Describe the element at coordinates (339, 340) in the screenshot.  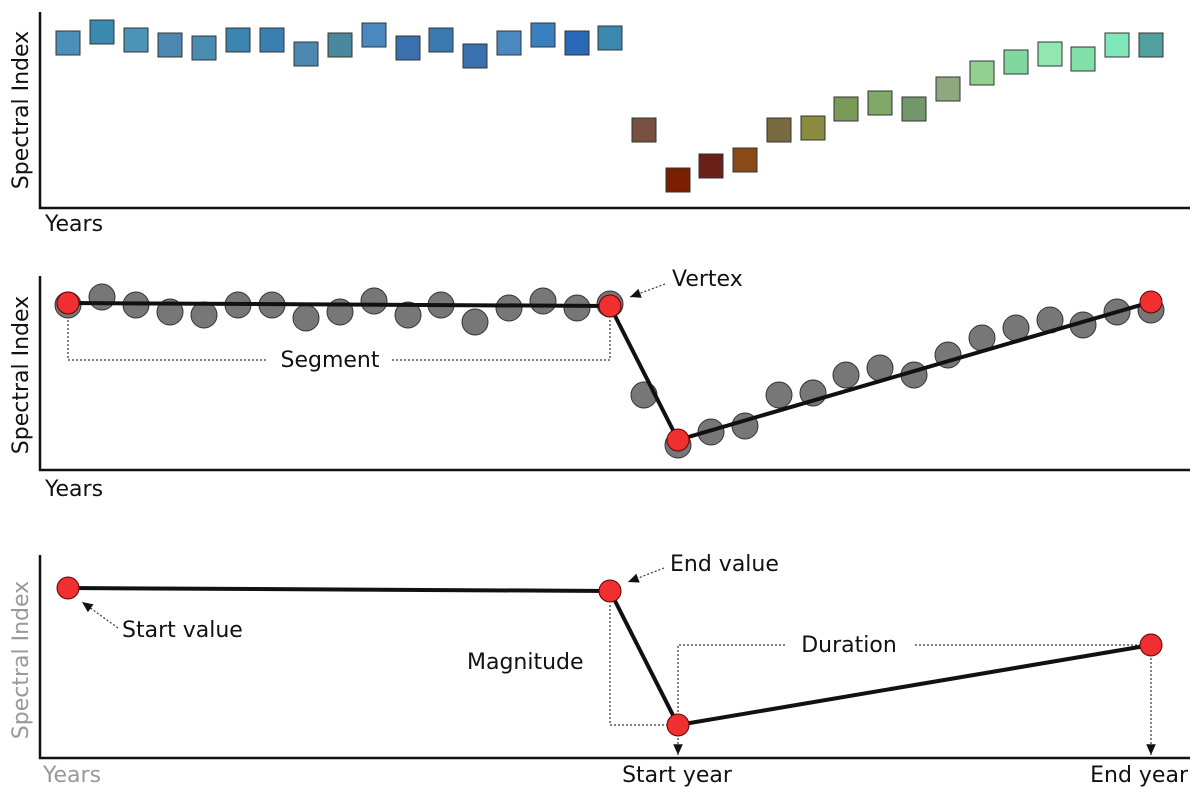
I see `segment-bracket` at that location.